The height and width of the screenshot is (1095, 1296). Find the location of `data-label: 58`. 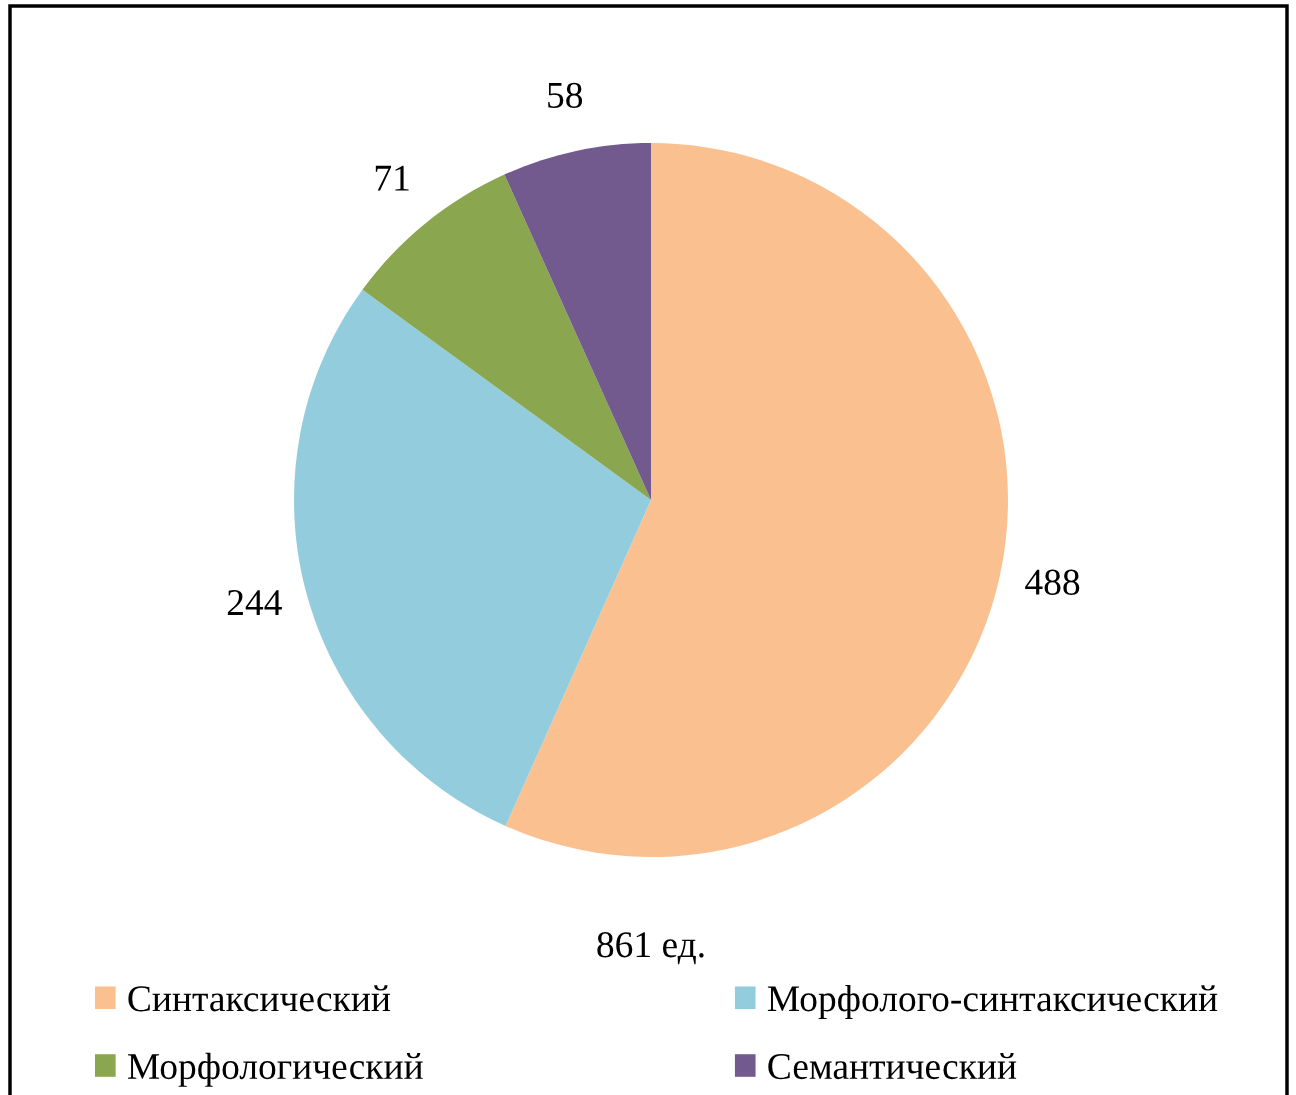

data-label: 58 is located at coordinates (565, 95).